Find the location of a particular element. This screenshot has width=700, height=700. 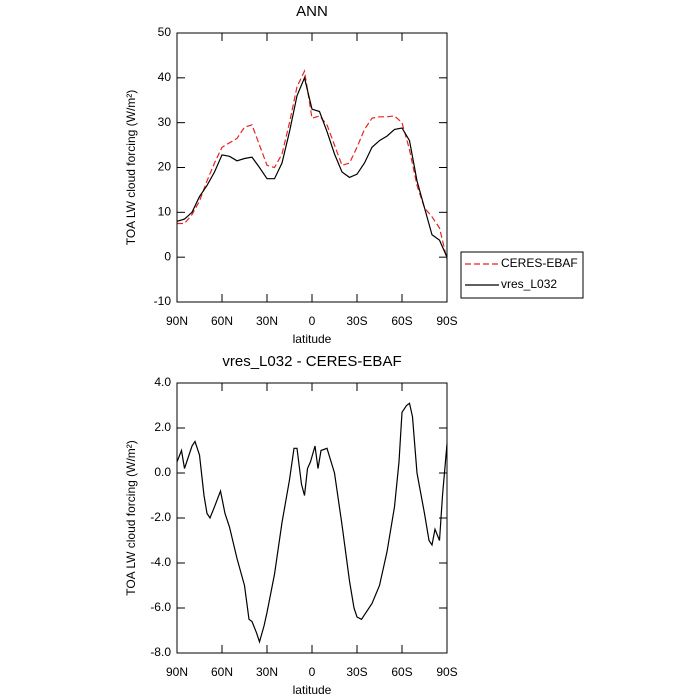

legend-box is located at coordinates (522, 275).